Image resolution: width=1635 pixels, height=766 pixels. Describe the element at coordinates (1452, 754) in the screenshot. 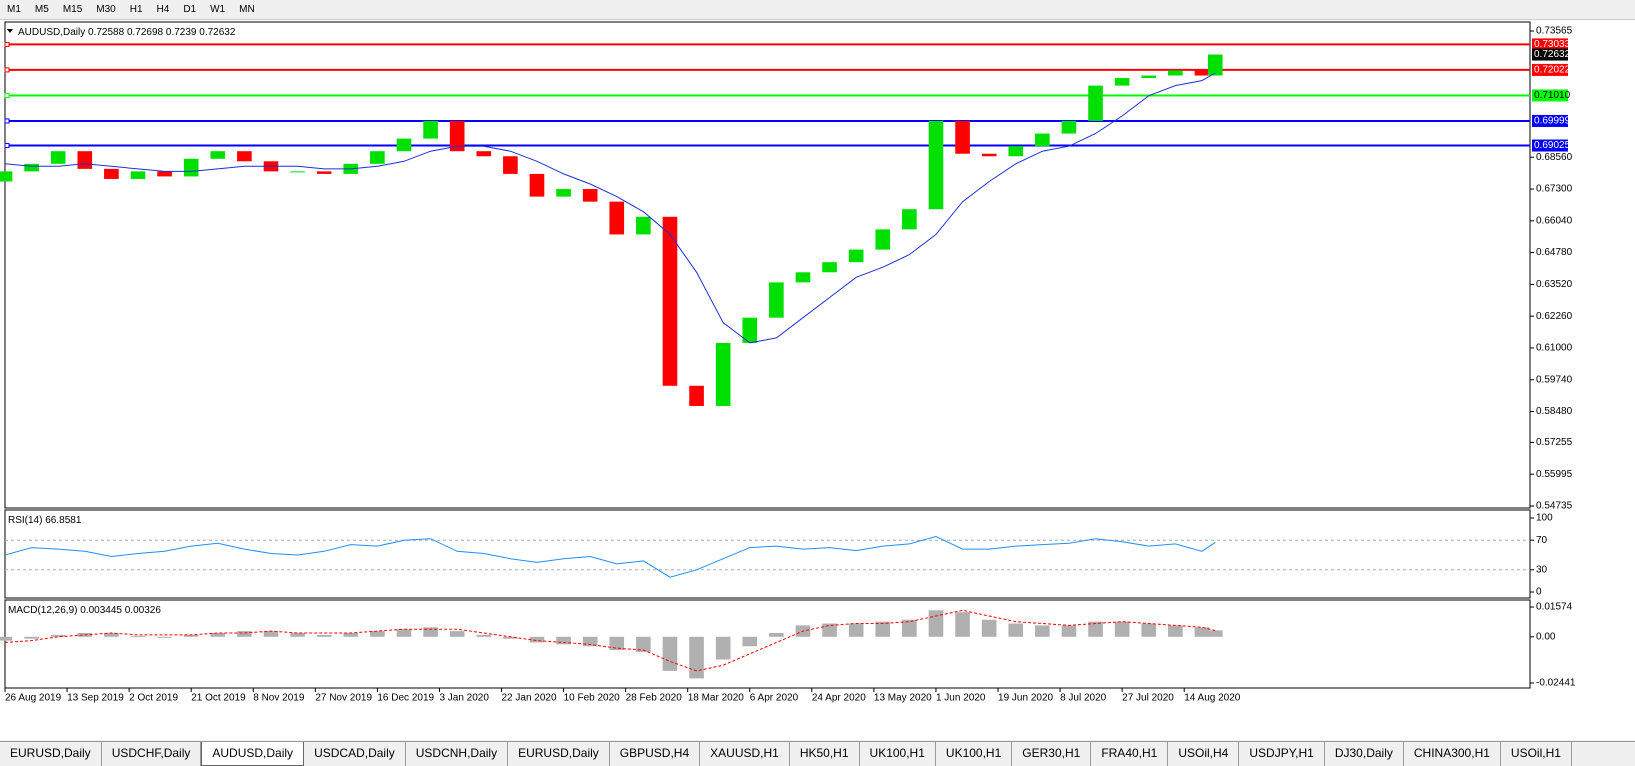

I see `chart-tab: CHINA300,H1` at that location.